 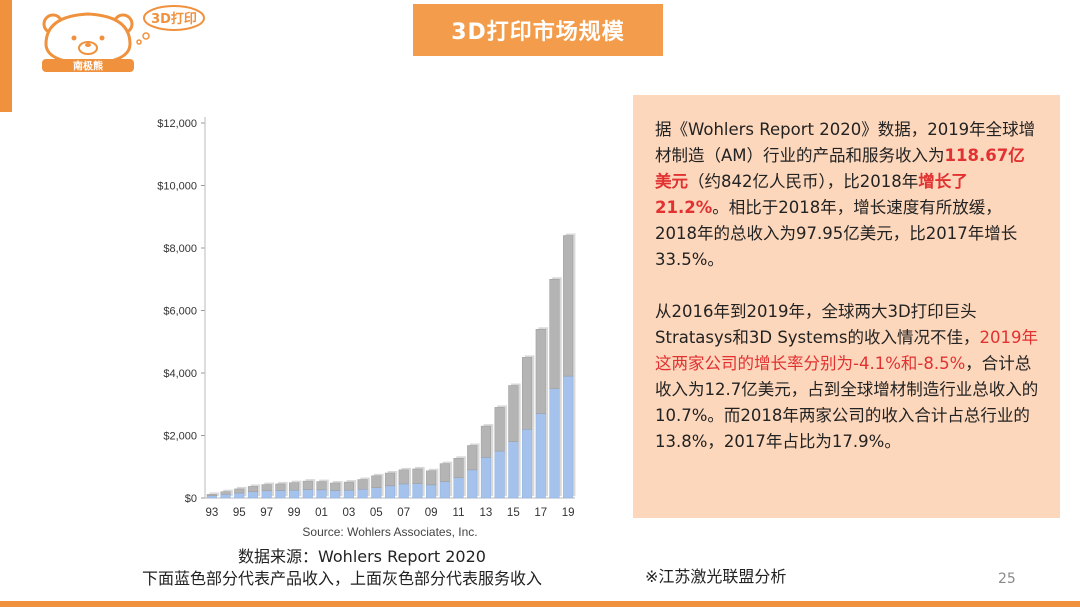 What do you see at coordinates (342, 578) in the screenshot?
I see `chart-note: 下面蓝色部分代表产品收入，上面灰色部分代表服务收入` at bounding box center [342, 578].